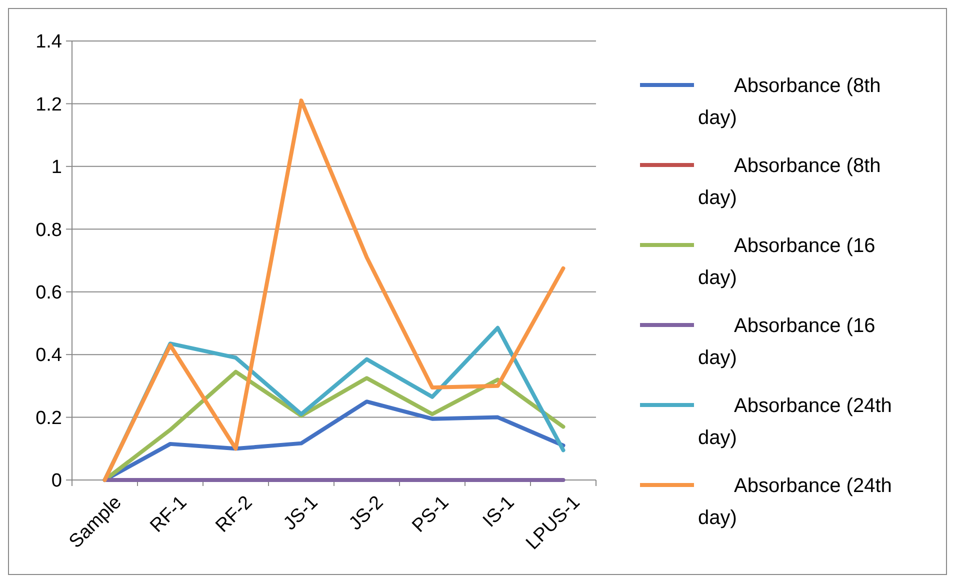  I want to click on y-tick-label: 1.4, so click(49, 42).